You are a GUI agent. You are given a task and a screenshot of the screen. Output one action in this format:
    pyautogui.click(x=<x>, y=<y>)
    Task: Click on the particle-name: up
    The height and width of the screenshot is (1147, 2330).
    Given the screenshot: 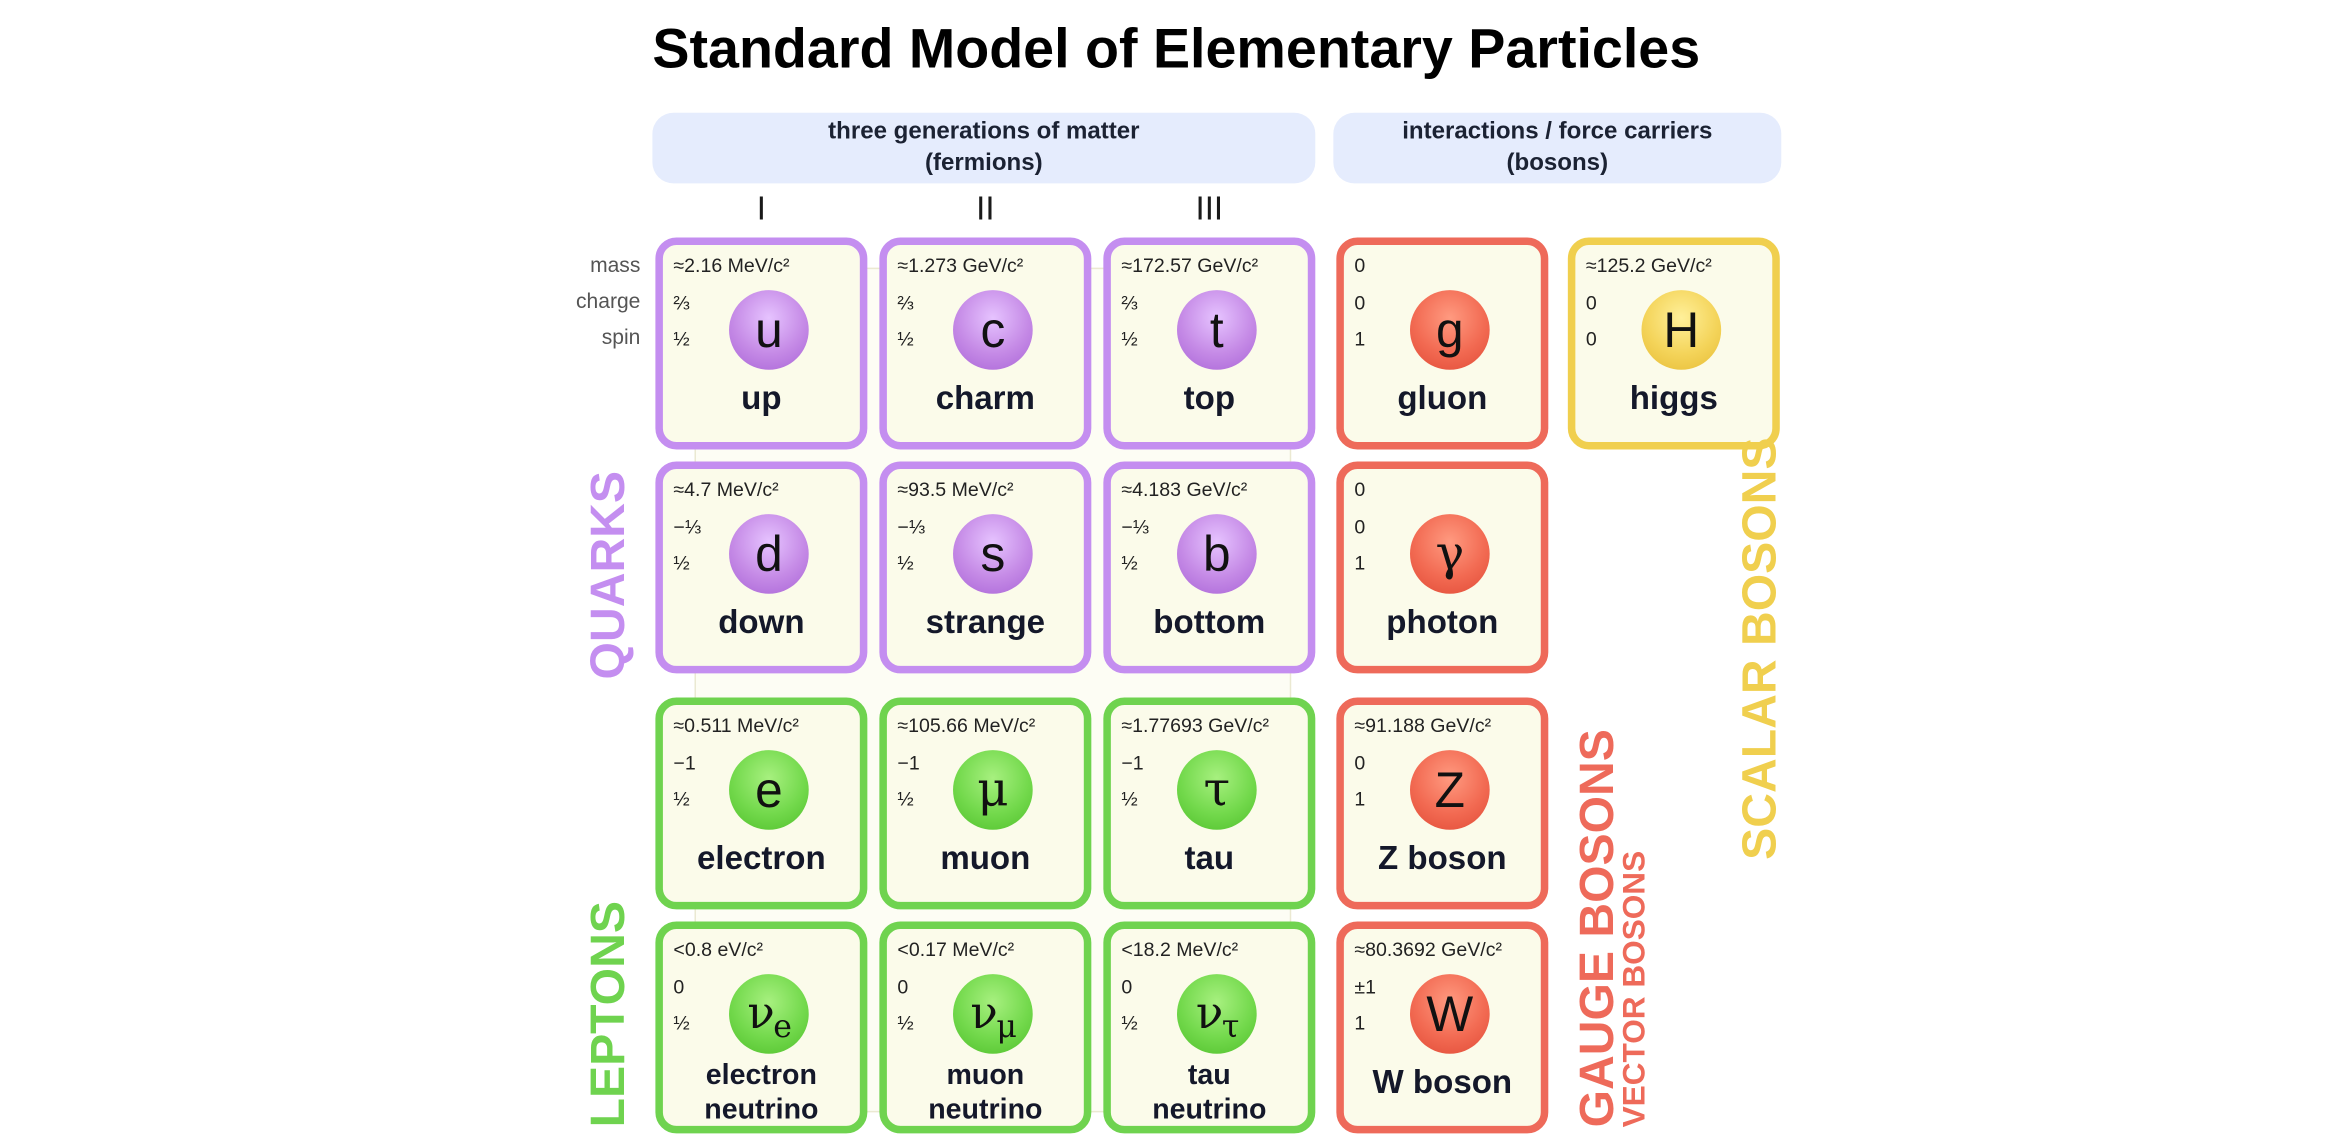 What is the action you would take?
    pyautogui.click(x=761, y=397)
    